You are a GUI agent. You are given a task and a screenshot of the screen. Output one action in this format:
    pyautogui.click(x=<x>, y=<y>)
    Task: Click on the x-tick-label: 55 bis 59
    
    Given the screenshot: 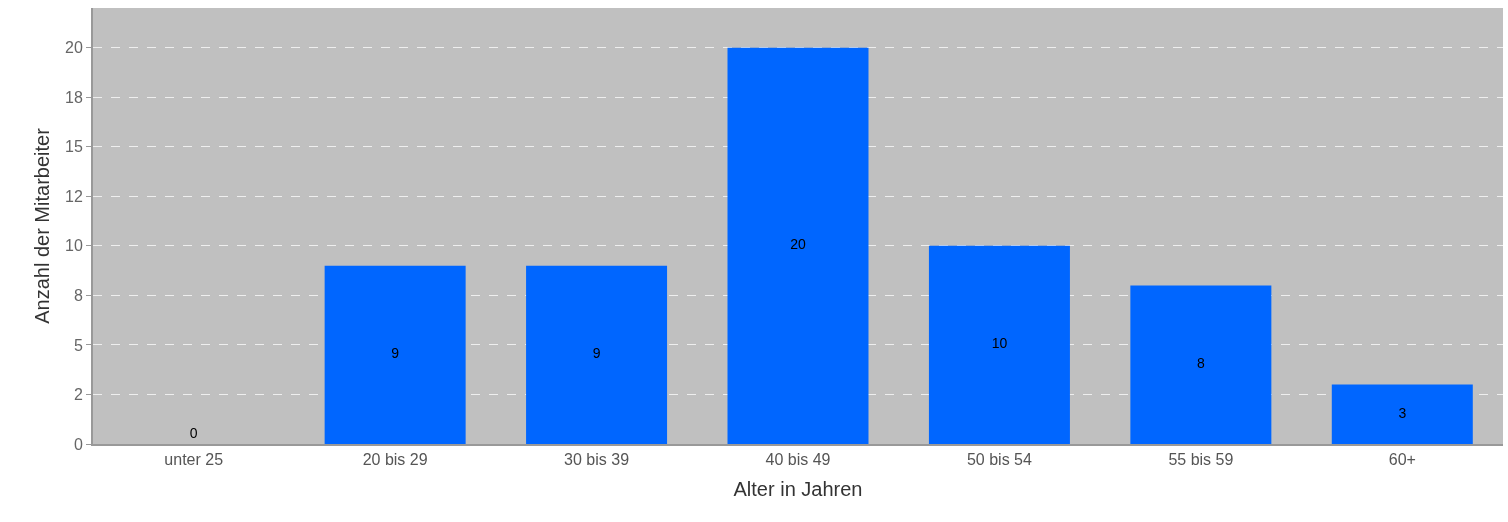 What is the action you would take?
    pyautogui.click(x=1201, y=460)
    